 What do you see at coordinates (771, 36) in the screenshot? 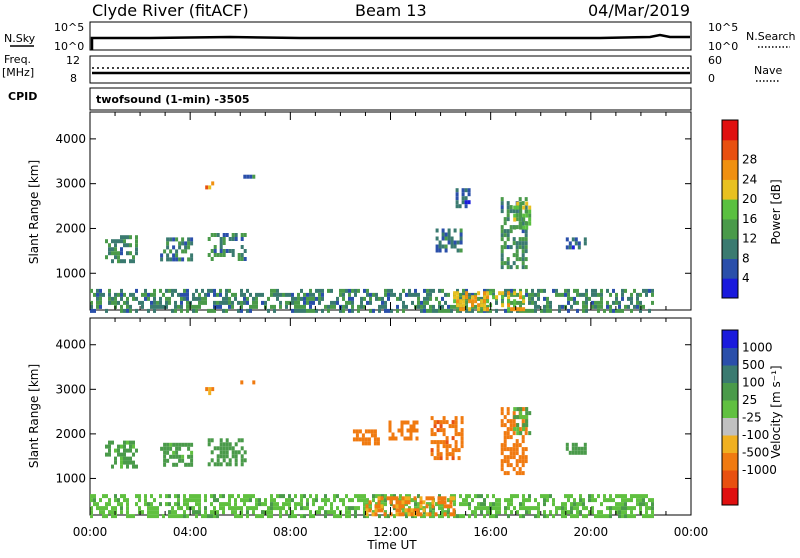
I see `nsearch-label: N.Search` at bounding box center [771, 36].